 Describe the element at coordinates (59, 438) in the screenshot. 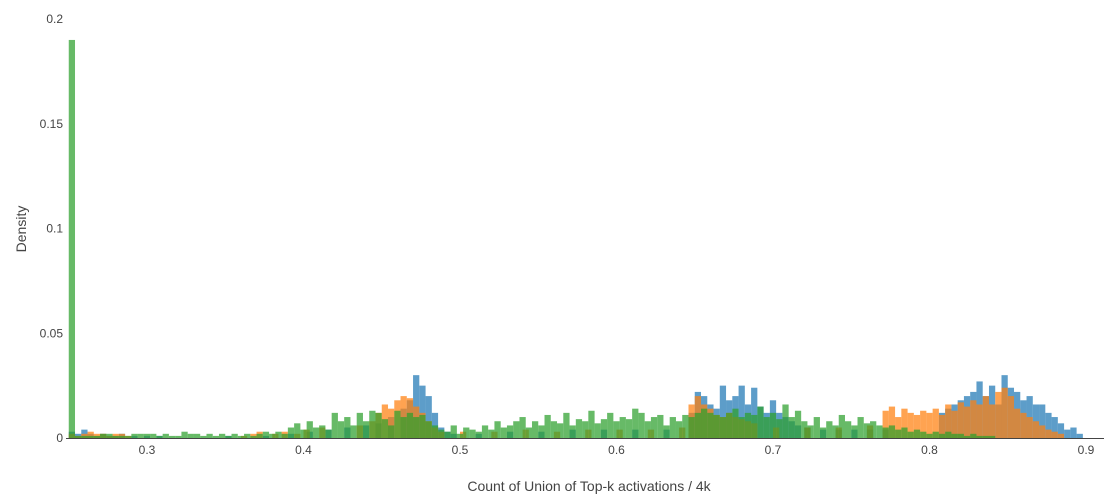

I see `y-tick-label: 0` at that location.